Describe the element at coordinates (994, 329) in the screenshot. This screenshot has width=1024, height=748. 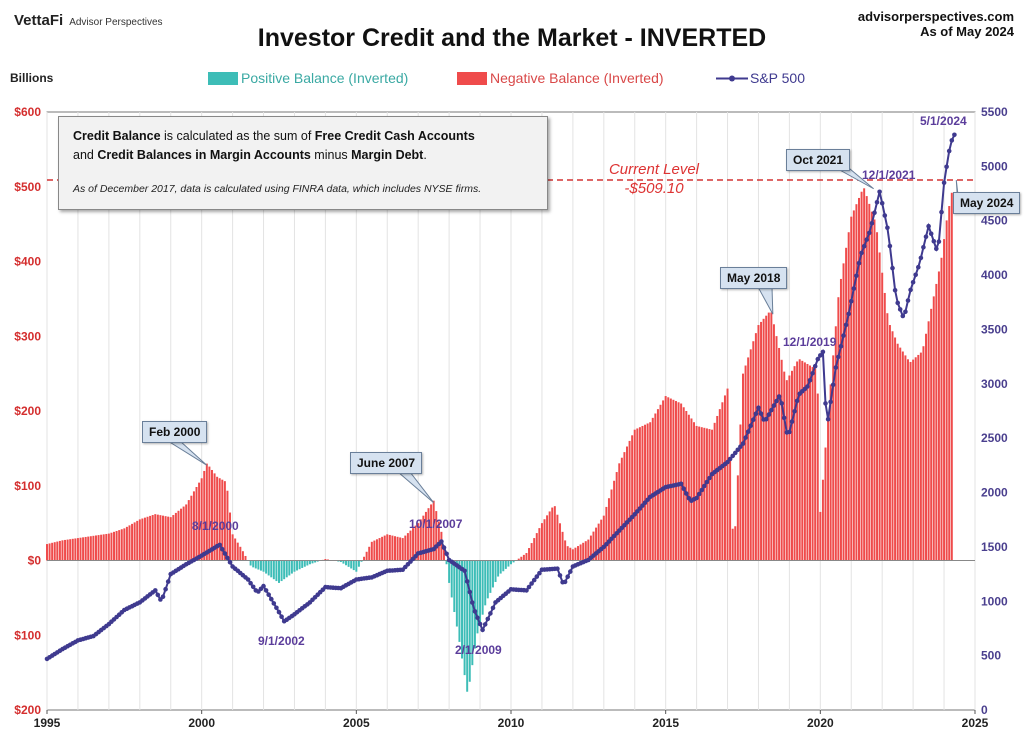
I see `y-tick-right: 3500` at that location.